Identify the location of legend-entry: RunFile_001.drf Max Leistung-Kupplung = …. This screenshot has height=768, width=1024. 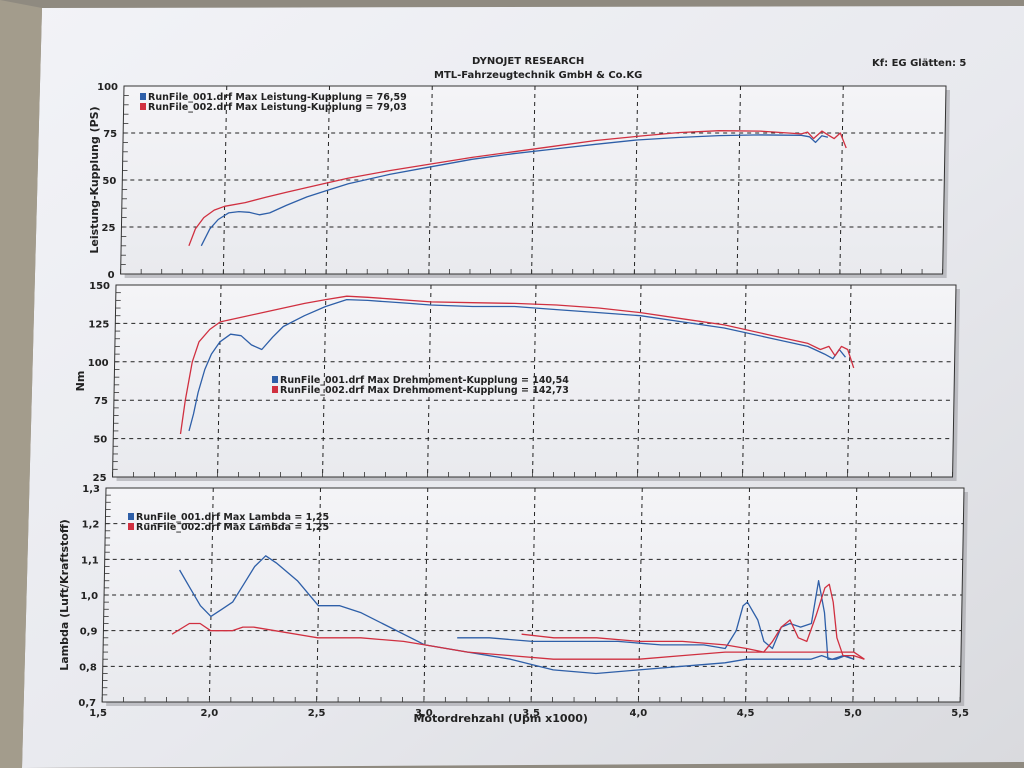
(277, 97).